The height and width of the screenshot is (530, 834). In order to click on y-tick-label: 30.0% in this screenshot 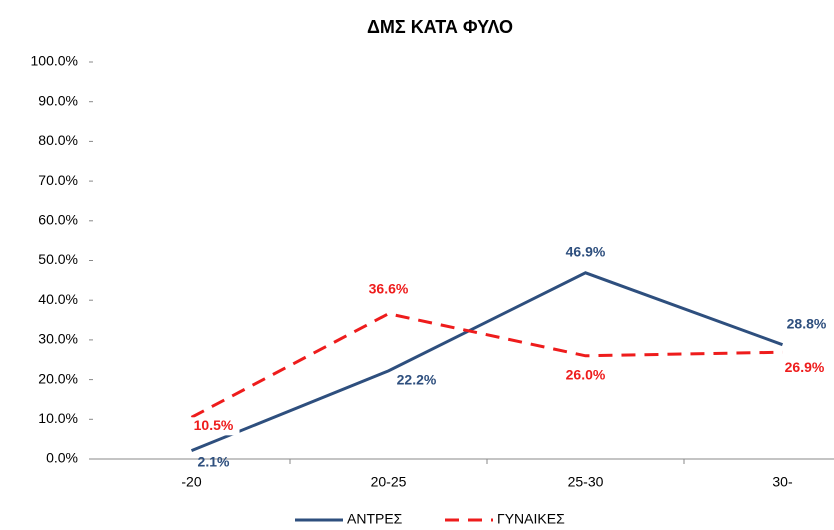, I will do `click(58, 339)`.